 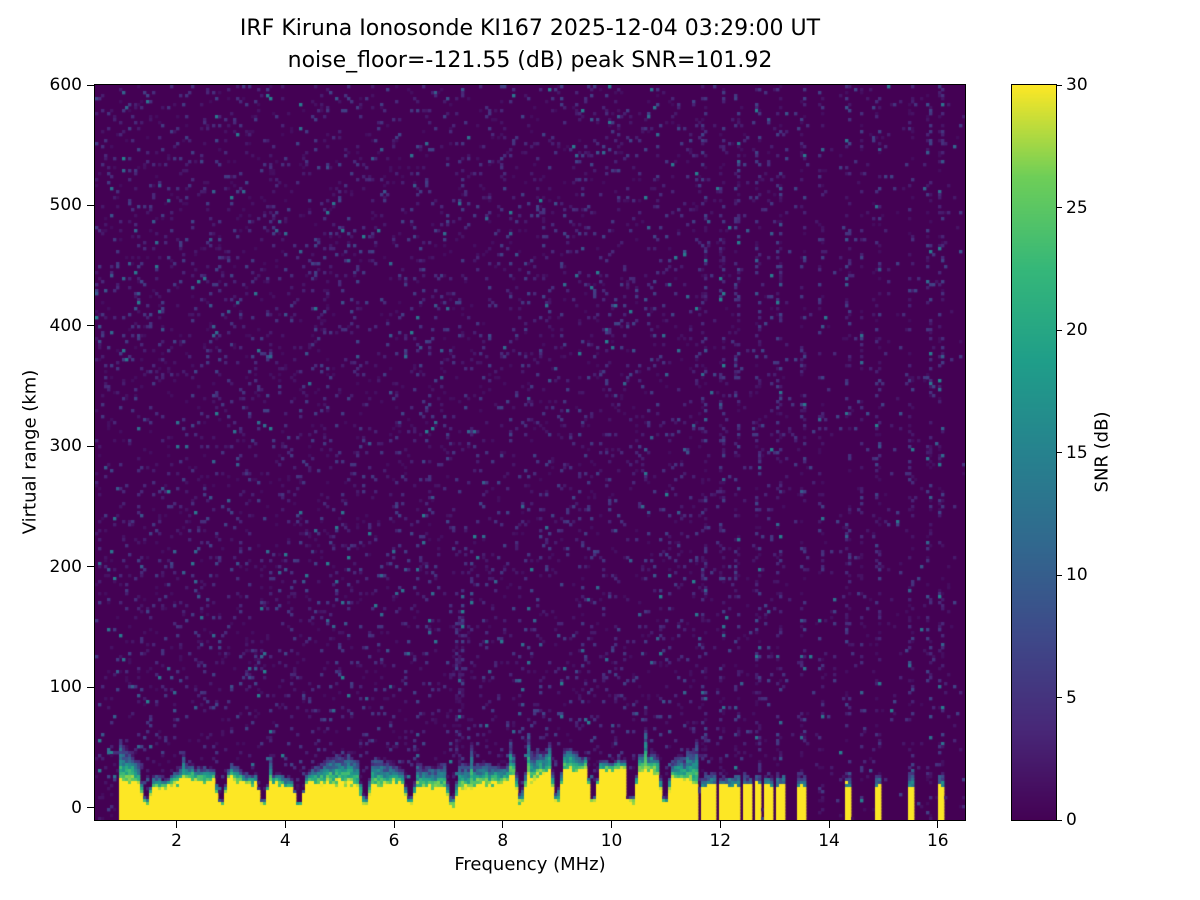 What do you see at coordinates (1071, 820) in the screenshot?
I see `colorbar-tick-label: 0` at bounding box center [1071, 820].